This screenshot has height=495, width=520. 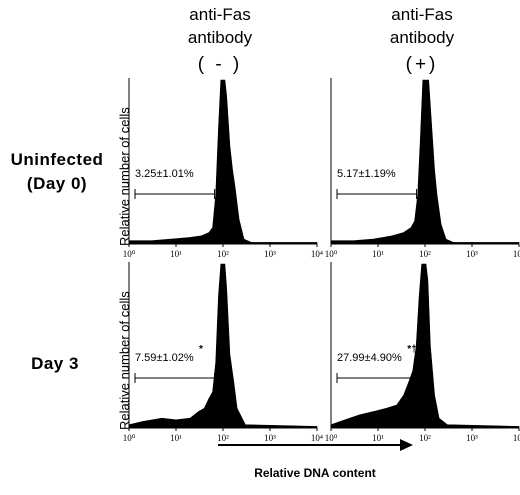 What do you see at coordinates (220, 64) in the screenshot?
I see `column-header-sign: ( - )` at bounding box center [220, 64].